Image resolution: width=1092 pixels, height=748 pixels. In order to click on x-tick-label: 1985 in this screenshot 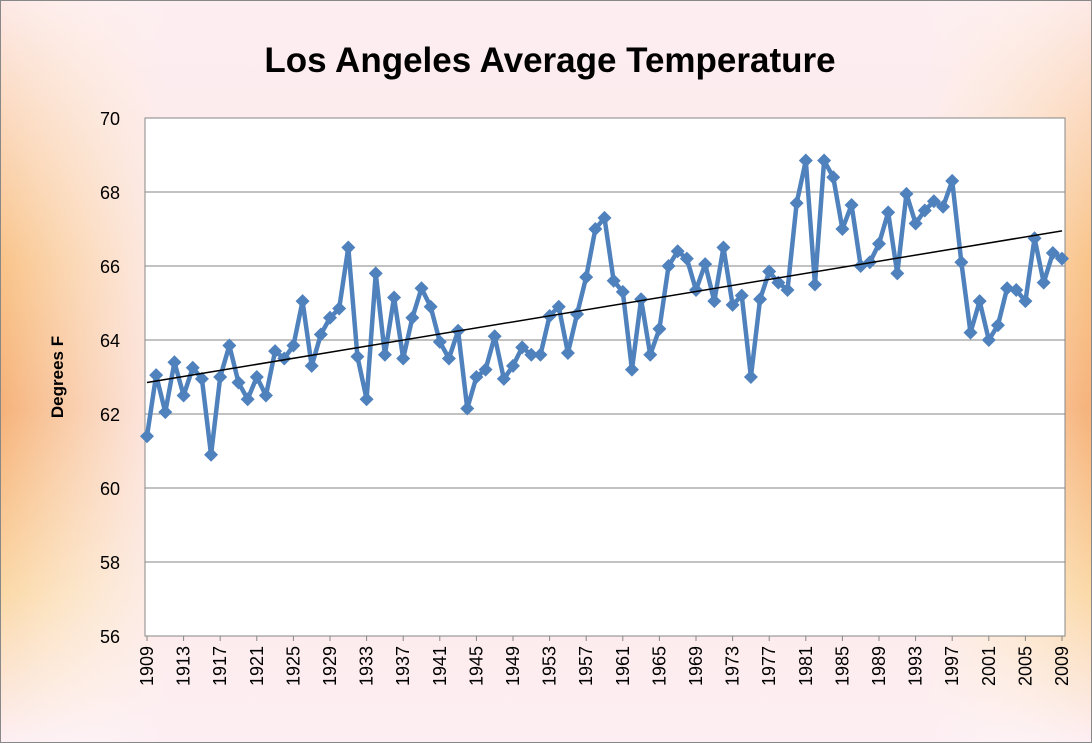, I will do `click(842, 666)`.